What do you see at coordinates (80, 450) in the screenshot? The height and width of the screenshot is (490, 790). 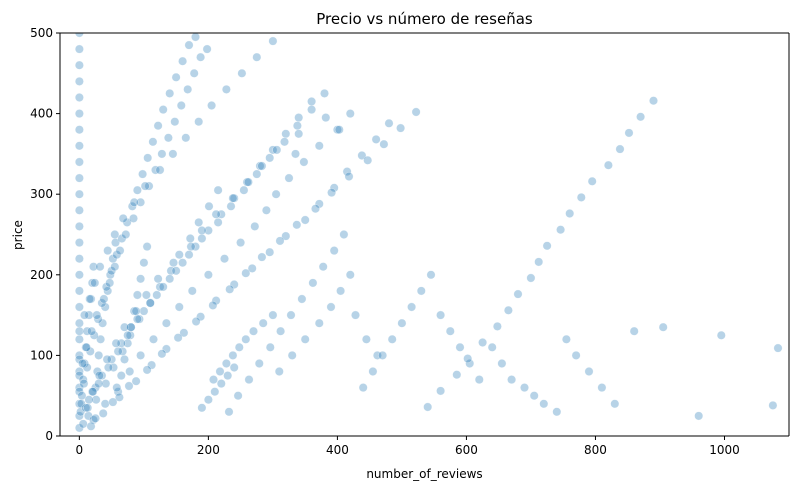 I see `x-tick-label: 0` at bounding box center [80, 450].